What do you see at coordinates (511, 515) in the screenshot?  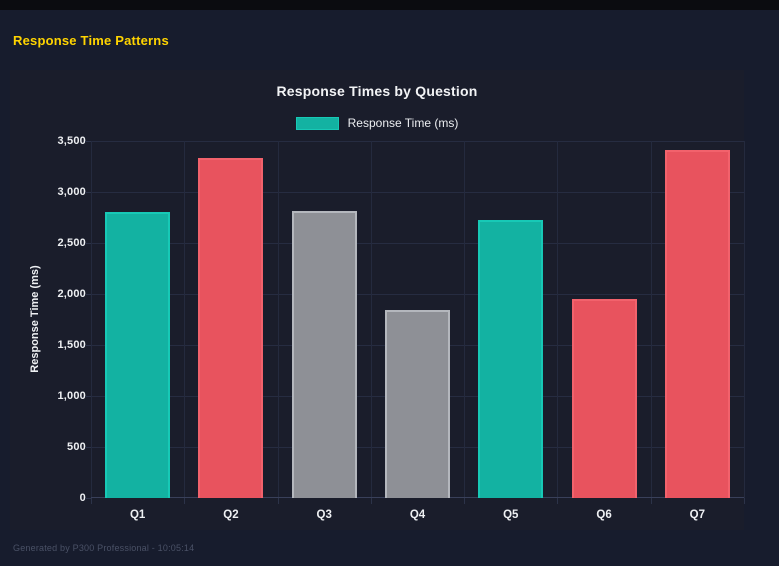 I see `x-label-q5: Q5` at bounding box center [511, 515].